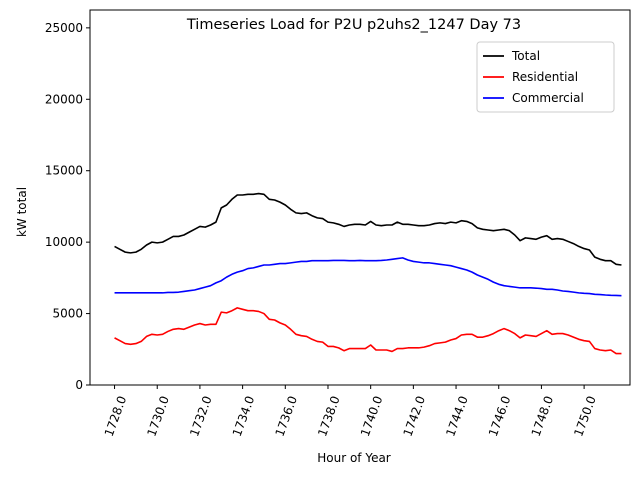 The width and height of the screenshot is (640, 480). Describe the element at coordinates (64, 171) in the screenshot. I see `y-tick-label: 15000` at that location.